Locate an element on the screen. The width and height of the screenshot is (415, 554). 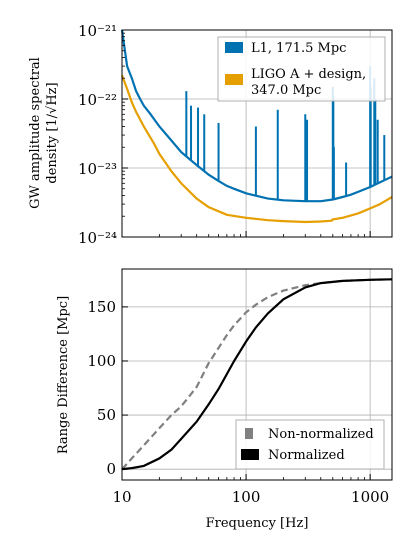
legend-swatch-normalized is located at coordinates (250, 454).